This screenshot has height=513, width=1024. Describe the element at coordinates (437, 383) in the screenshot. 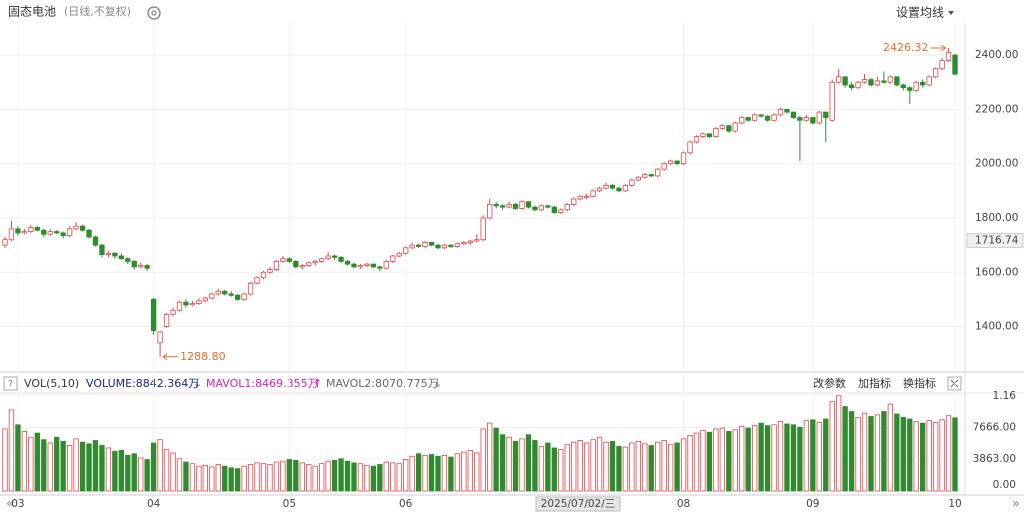

I see `arrow-down: ↓` at that location.